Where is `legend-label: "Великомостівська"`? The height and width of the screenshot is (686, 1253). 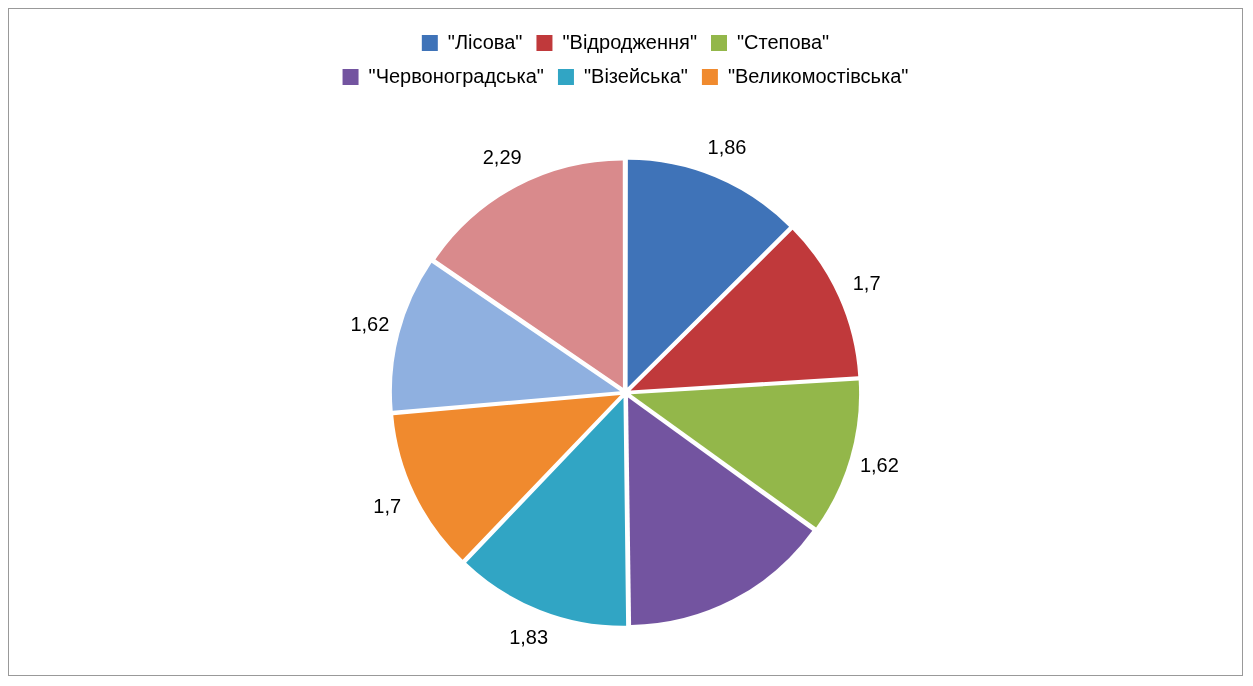
legend-label: "Великомостівська" is located at coordinates (818, 75).